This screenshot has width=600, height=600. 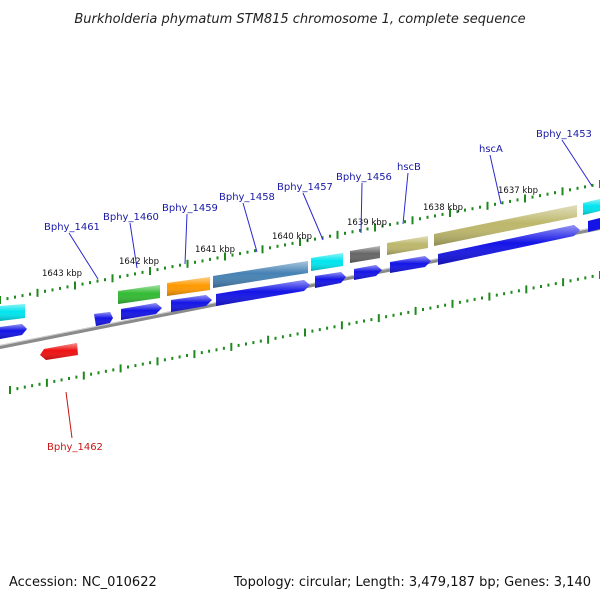 I want to click on gene-label-hsca: hscA, so click(x=491, y=149).